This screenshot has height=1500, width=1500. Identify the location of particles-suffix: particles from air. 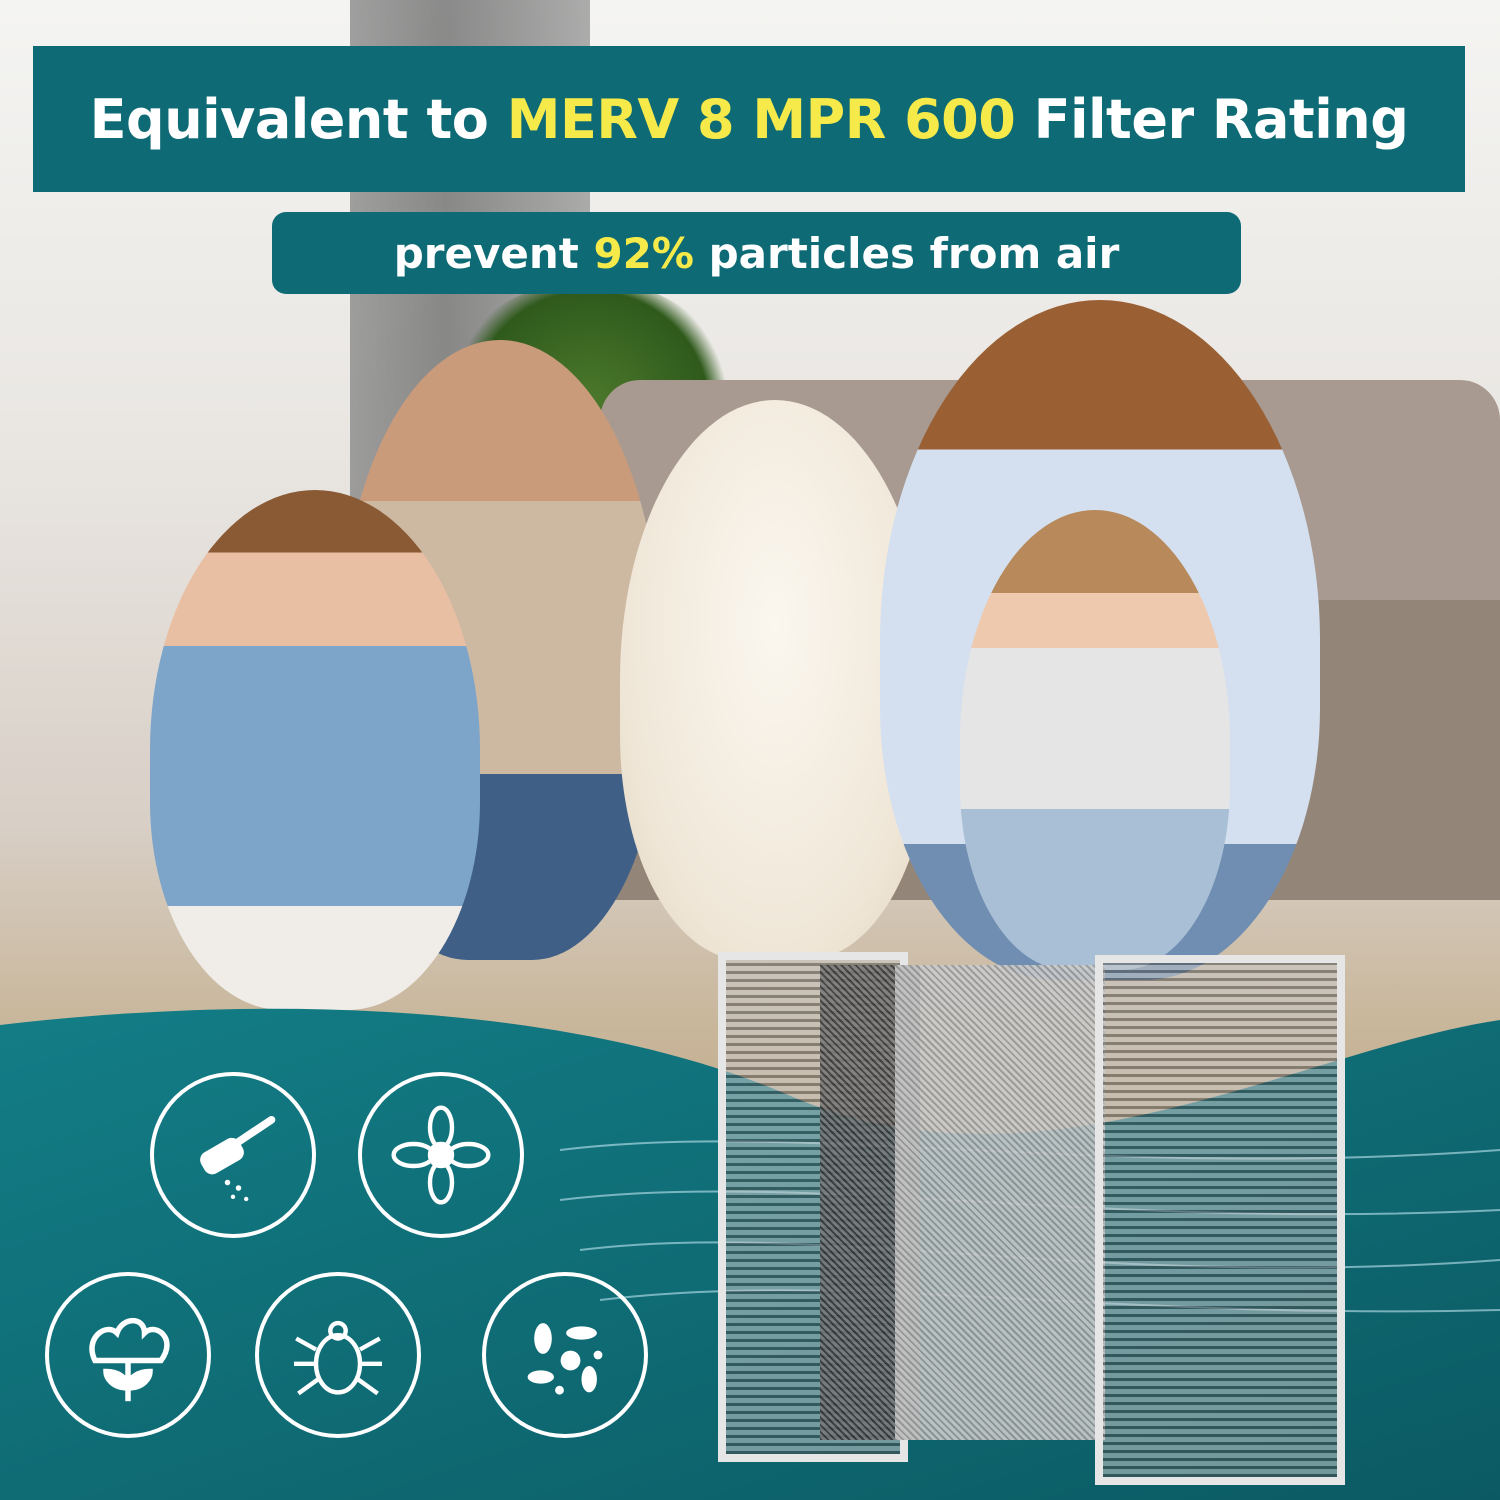
(914, 253).